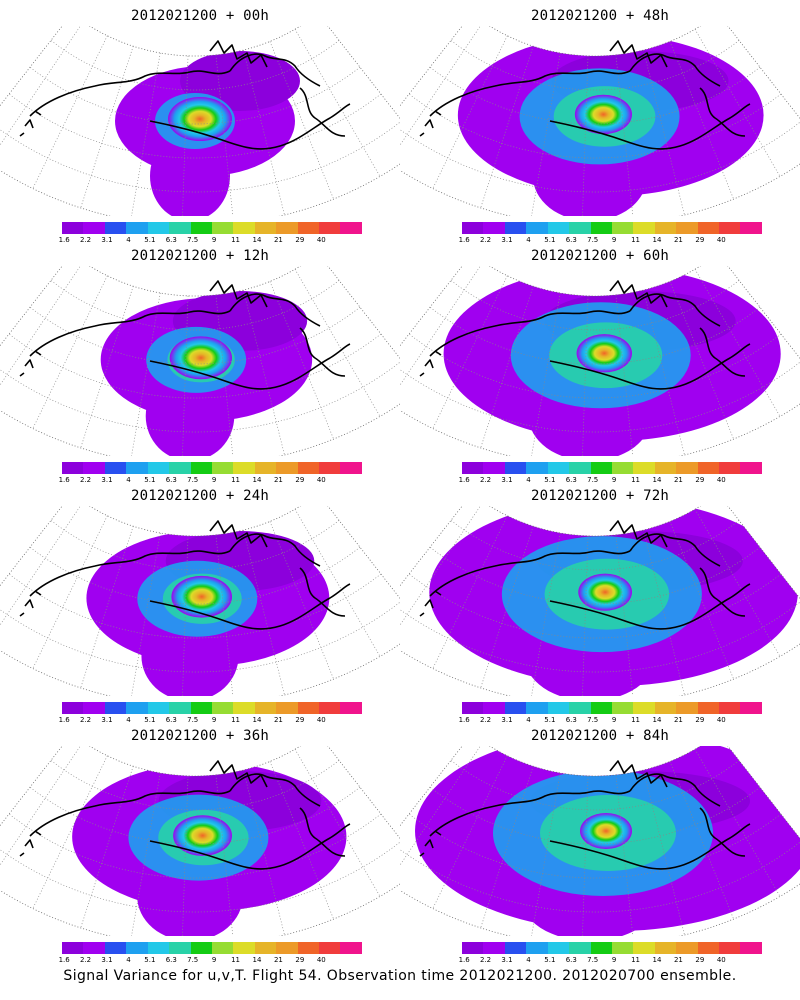  I want to click on panel-title: 2012021200 + 12h, so click(200, 256).